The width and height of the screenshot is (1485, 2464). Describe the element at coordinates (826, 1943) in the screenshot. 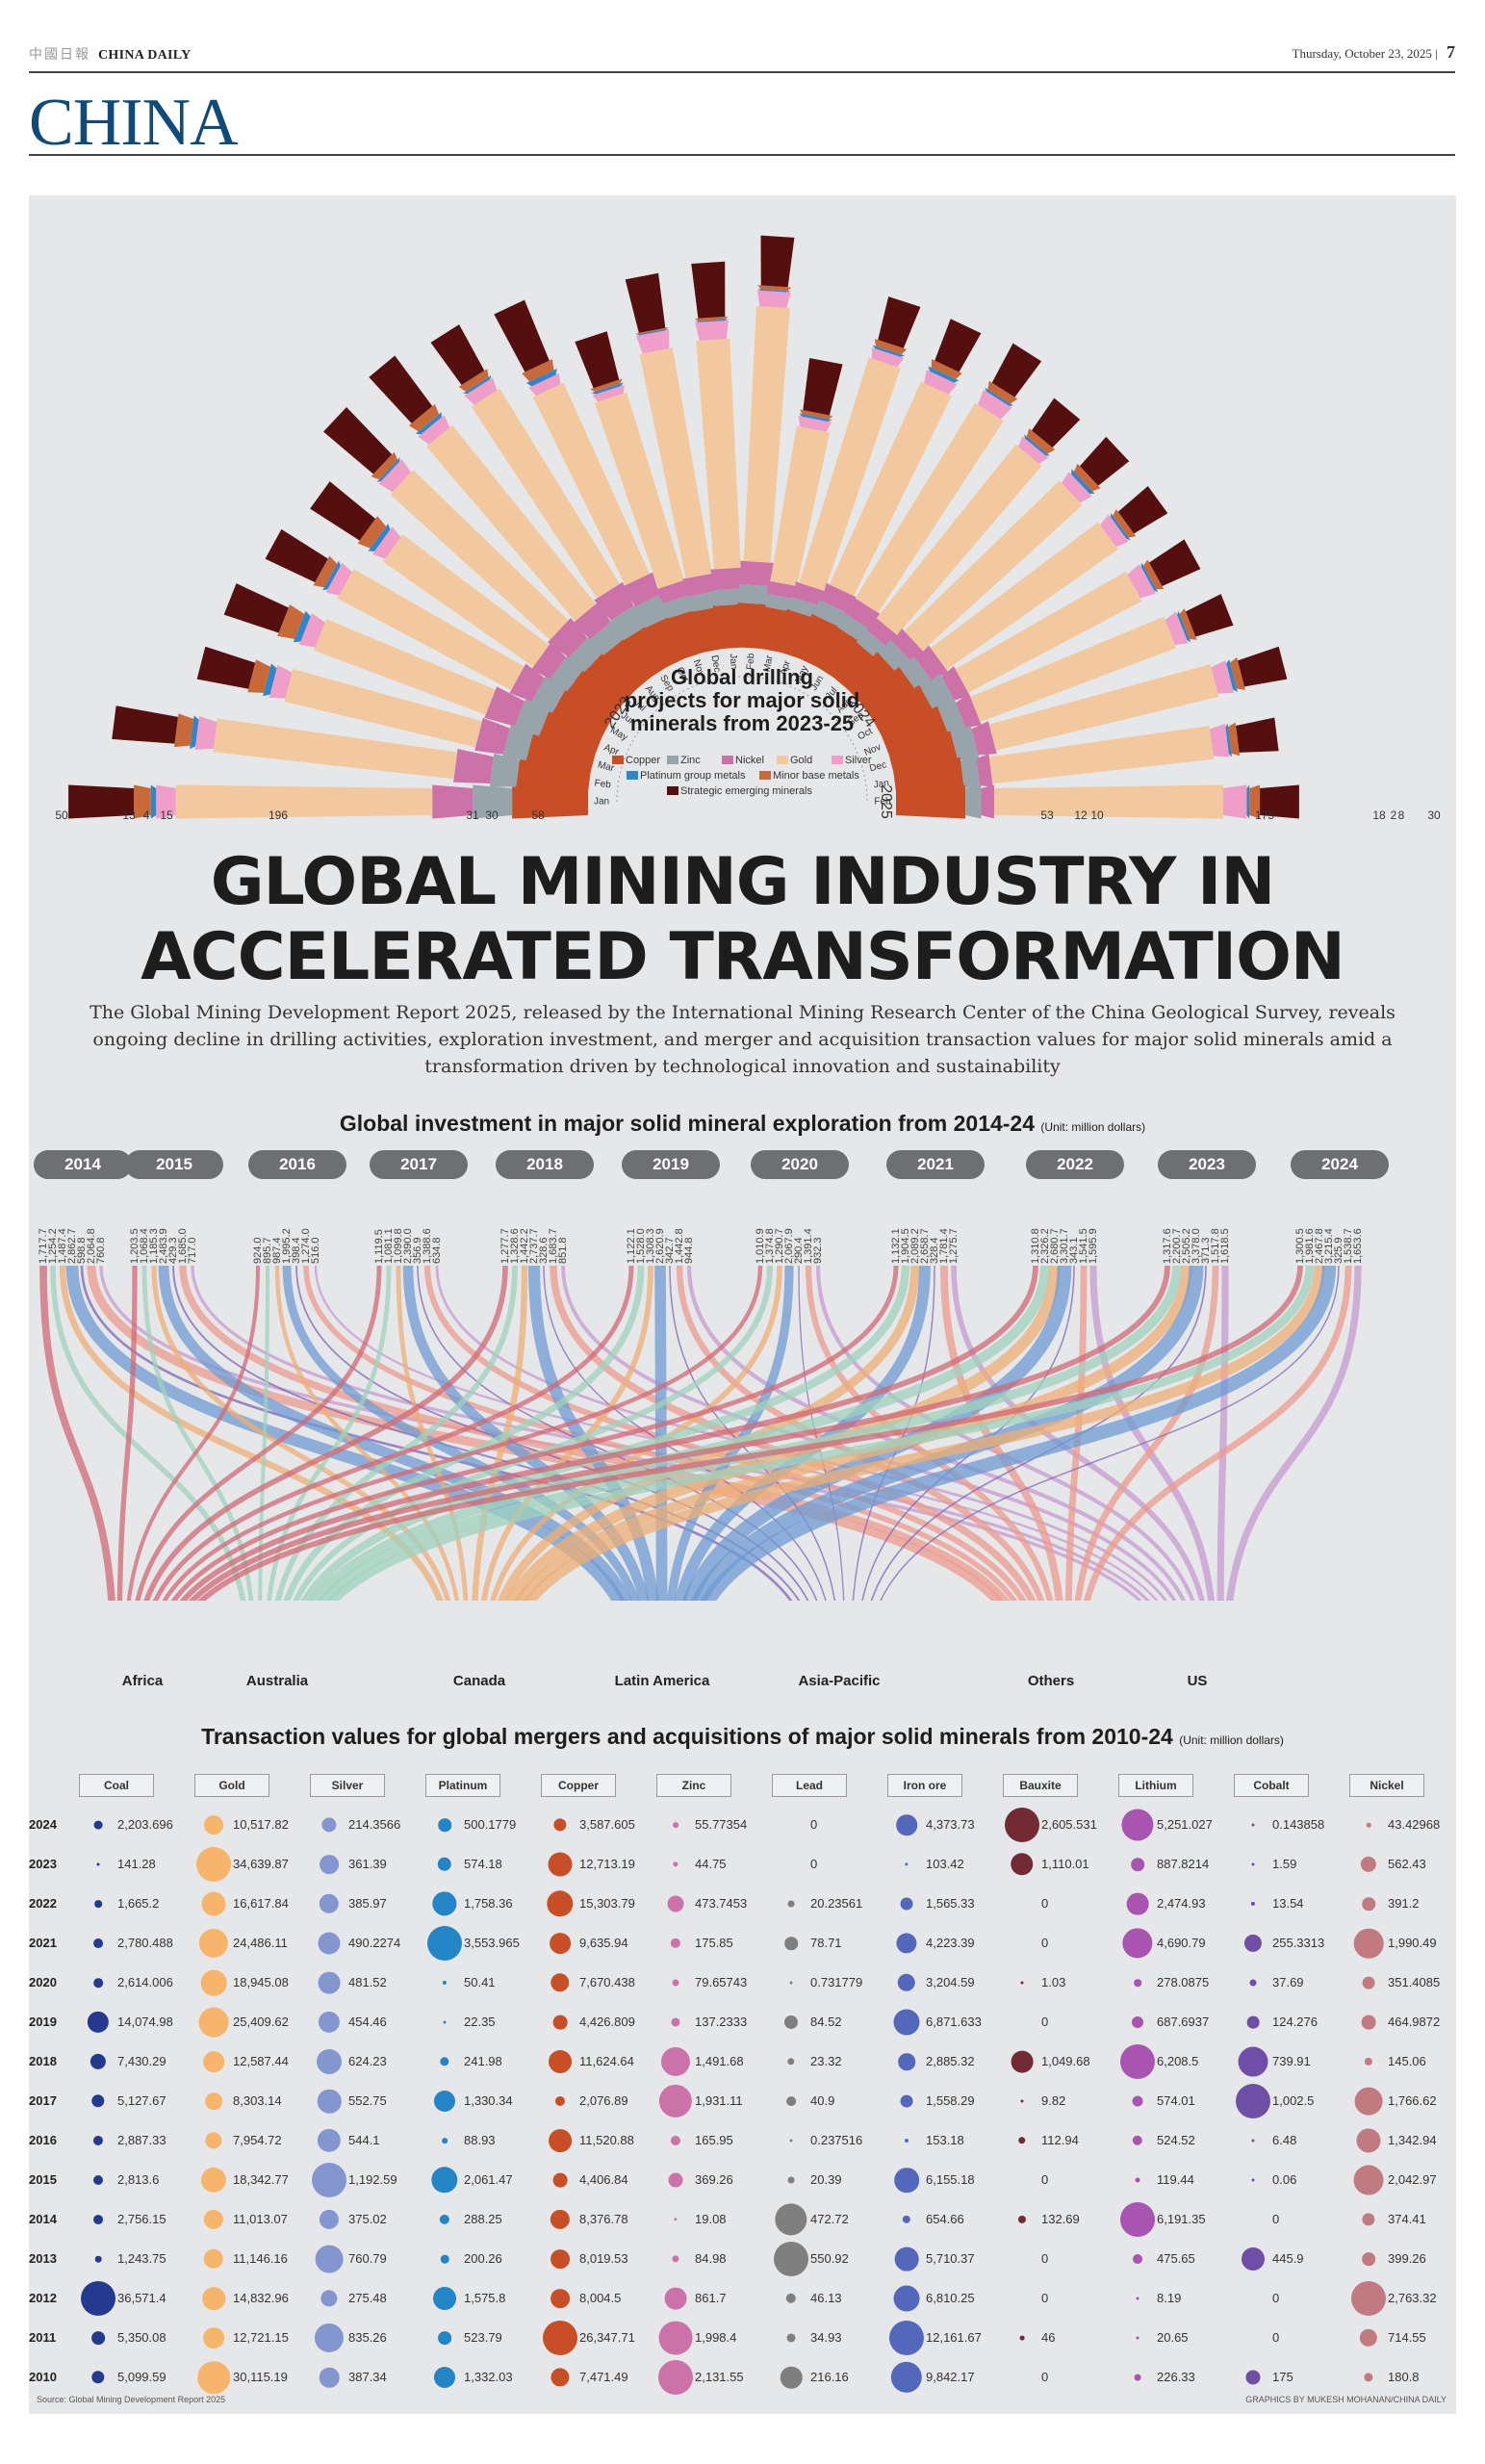

I see `cell-value: 78.71` at that location.